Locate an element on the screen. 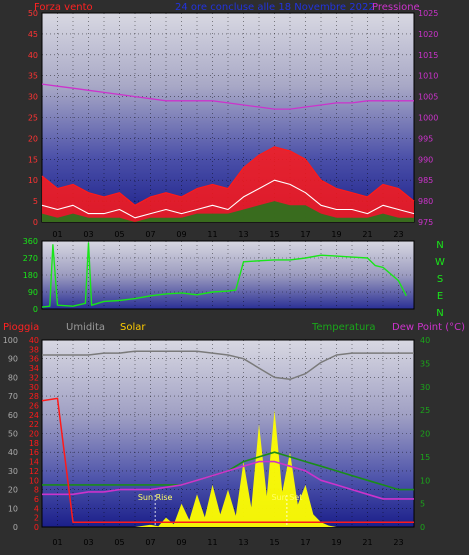  solar-axis-title: Solar is located at coordinates (133, 327).